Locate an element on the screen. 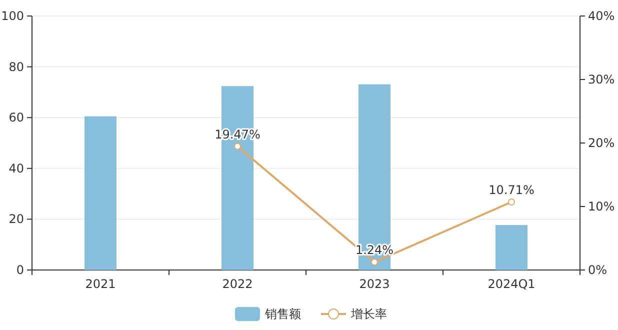 The height and width of the screenshot is (330, 618). y2-tick-label: 30% is located at coordinates (601, 79).